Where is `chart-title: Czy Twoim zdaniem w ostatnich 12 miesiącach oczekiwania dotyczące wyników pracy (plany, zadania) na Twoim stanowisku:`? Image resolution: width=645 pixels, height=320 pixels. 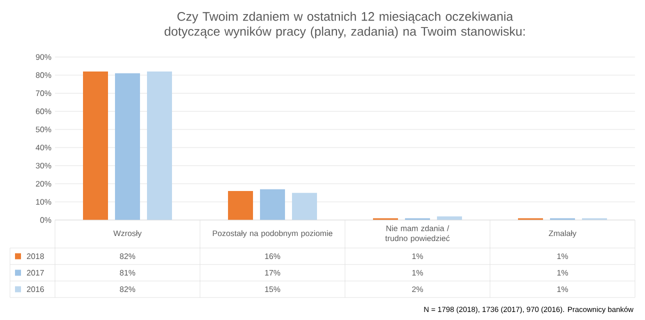 chart-title: Czy Twoim zdaniem w ostatnich 12 miesiącach oczekiwania dotyczące wyników pracy (plany, zadania) na Twoim stanowisku: is located at coordinates (344, 25).